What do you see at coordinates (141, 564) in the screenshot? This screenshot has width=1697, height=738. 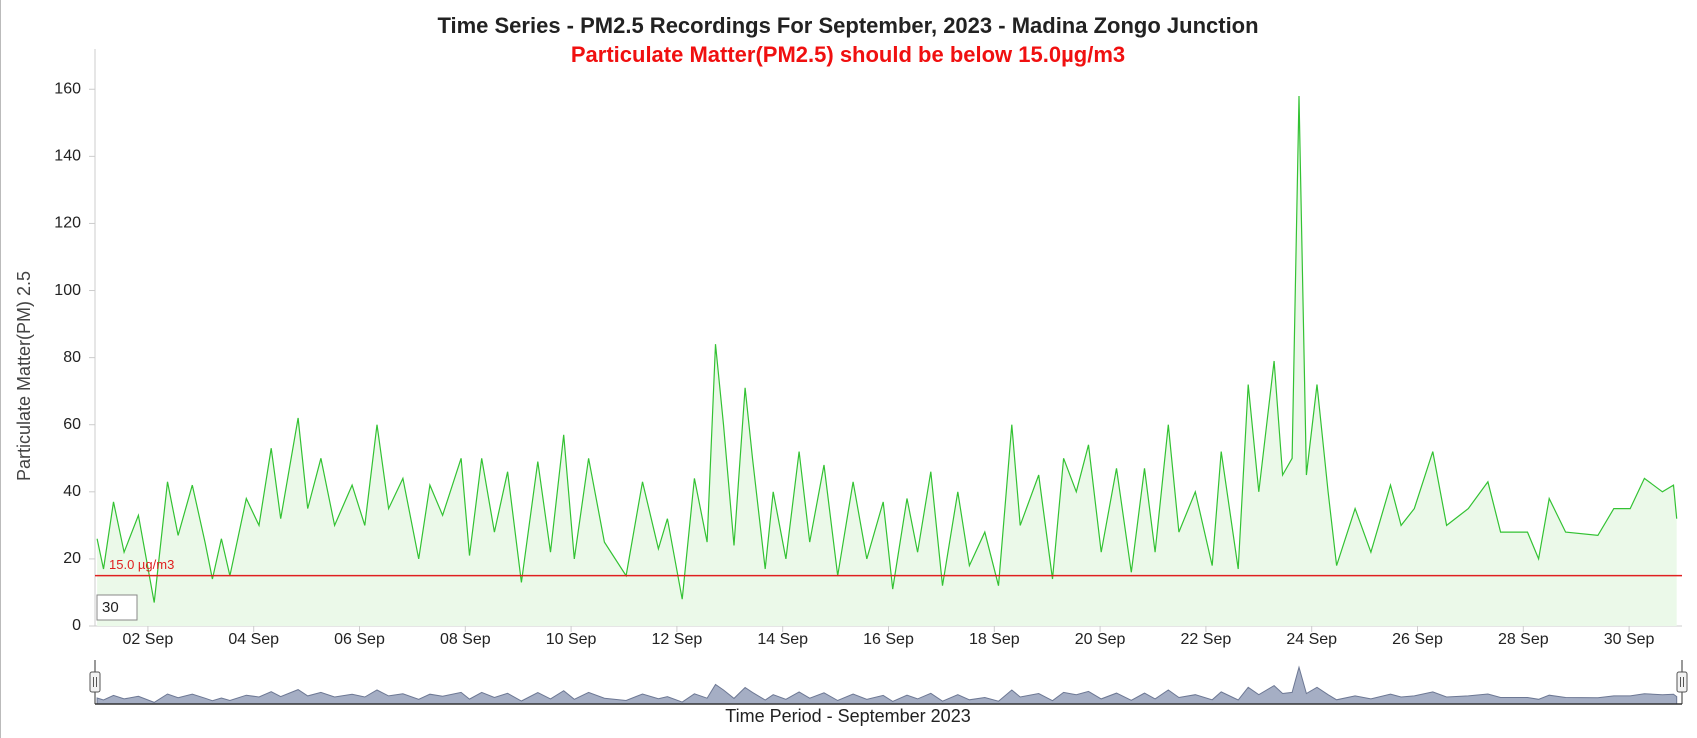 I see `threshold-label: 15.0 µg/m3` at bounding box center [141, 564].